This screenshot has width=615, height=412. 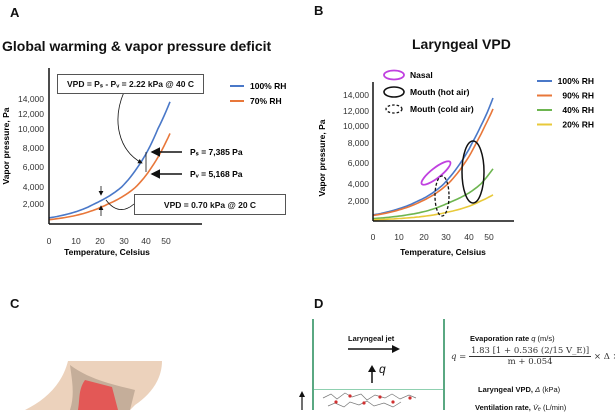 I want to click on evaporation-var: q, so click(x=533, y=338).